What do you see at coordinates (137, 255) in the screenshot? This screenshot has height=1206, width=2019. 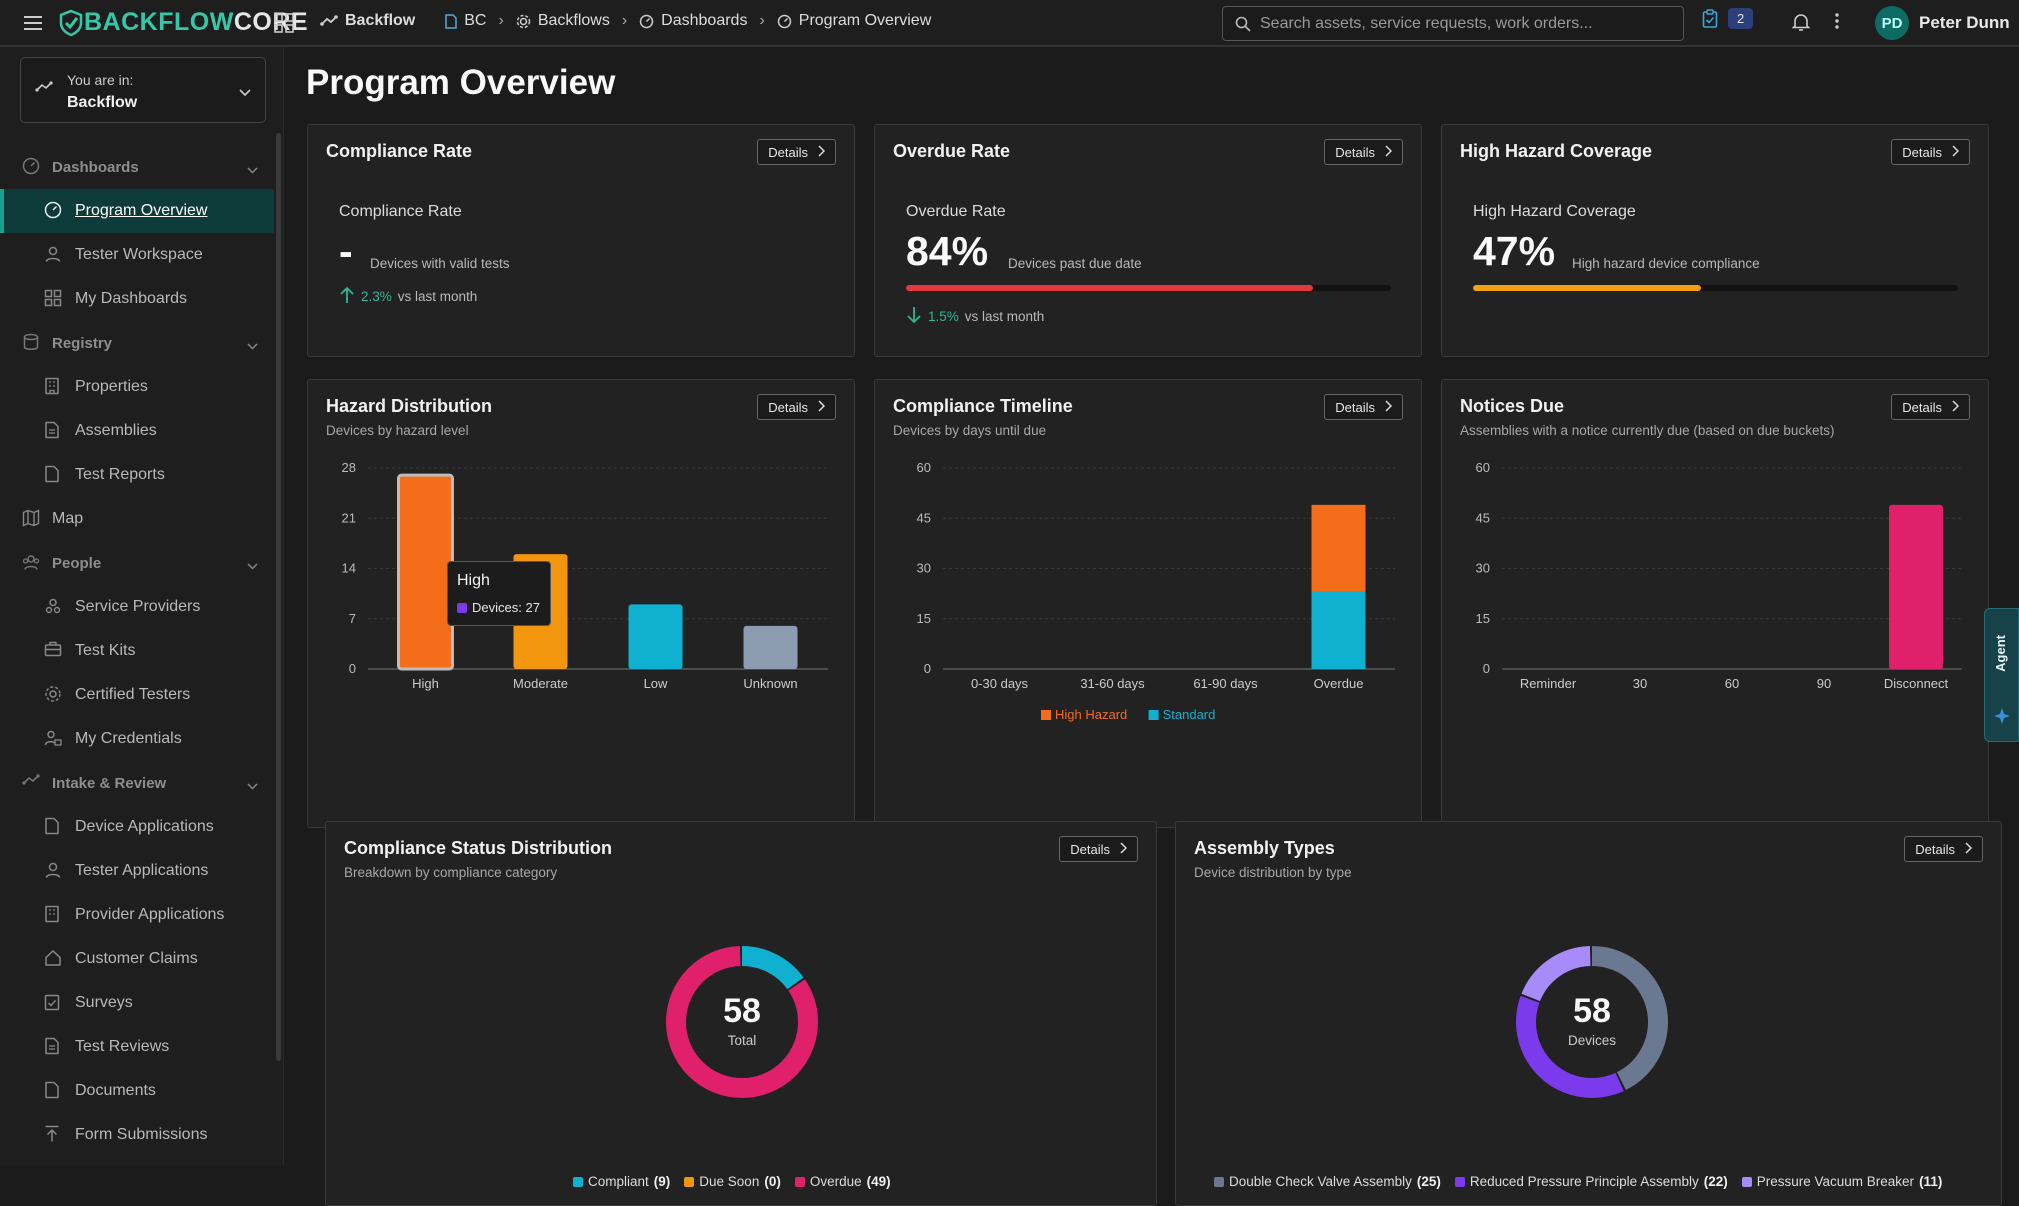 I see `sidebar-item-tester-workspace: Tester Workspace` at bounding box center [137, 255].